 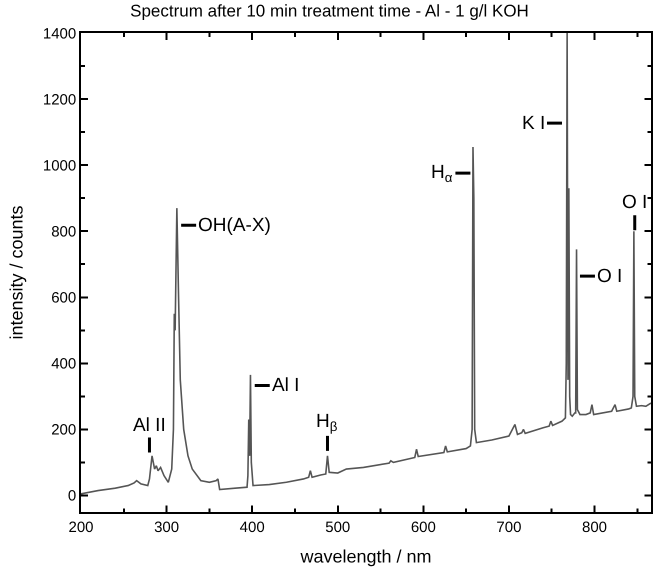 What do you see at coordinates (337, 527) in the screenshot?
I see `x-tick-label: 500` at bounding box center [337, 527].